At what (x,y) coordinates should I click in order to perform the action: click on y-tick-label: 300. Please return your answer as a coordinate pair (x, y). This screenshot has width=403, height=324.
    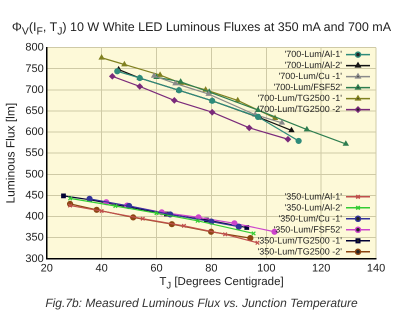
    Looking at the image, I should click on (34, 258).